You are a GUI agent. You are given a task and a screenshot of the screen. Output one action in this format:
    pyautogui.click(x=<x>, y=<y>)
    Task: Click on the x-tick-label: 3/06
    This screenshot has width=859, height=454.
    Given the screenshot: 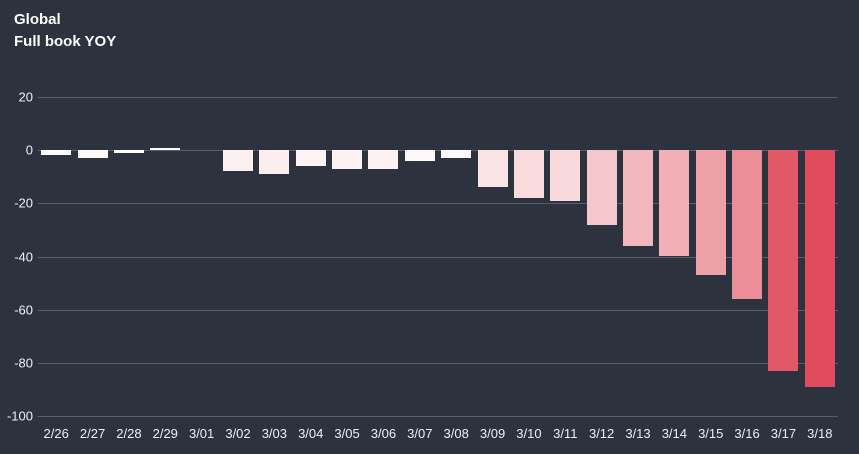 What is the action you would take?
    pyautogui.click(x=383, y=433)
    